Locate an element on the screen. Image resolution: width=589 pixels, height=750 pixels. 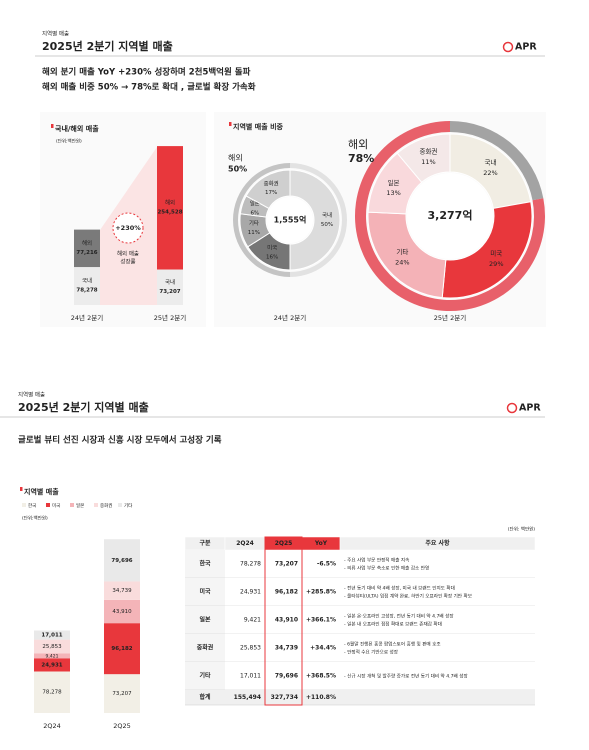
legend-label: 중화권 is located at coordinates (106, 505).